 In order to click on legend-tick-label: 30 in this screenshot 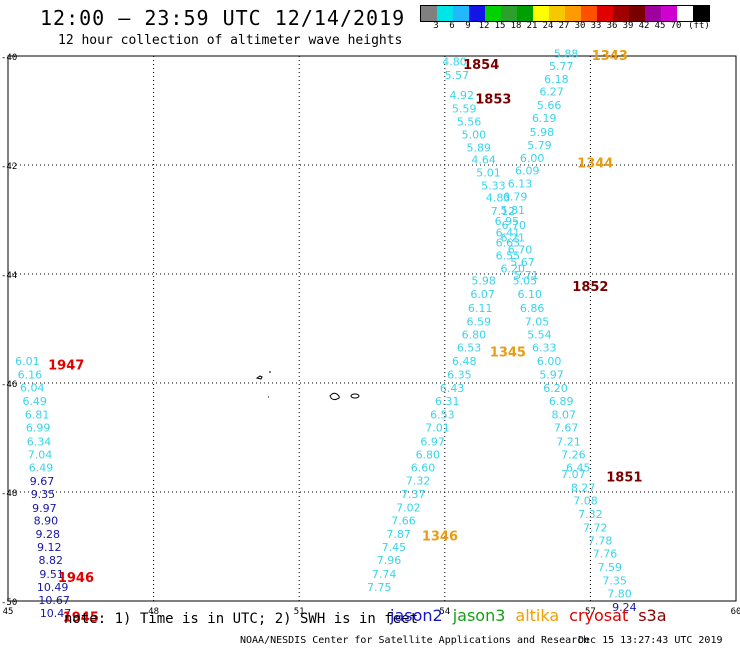, I will do `click(580, 26)`.